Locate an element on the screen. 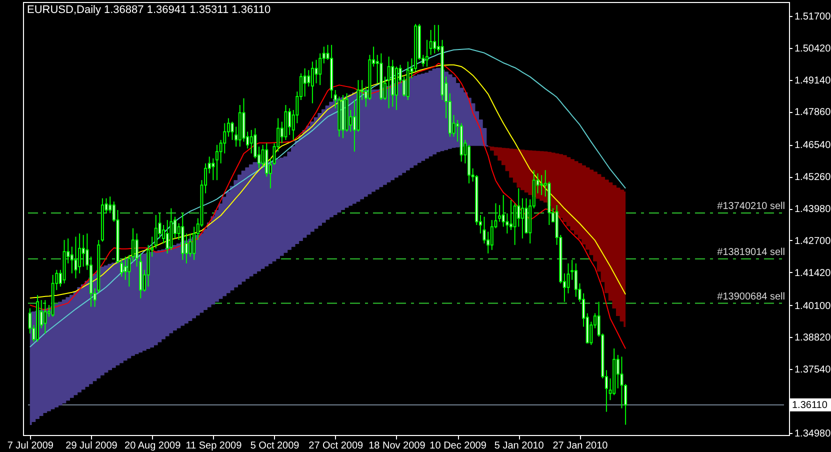 The width and height of the screenshot is (831, 452). y-tick-label: 1.38820 is located at coordinates (812, 338).